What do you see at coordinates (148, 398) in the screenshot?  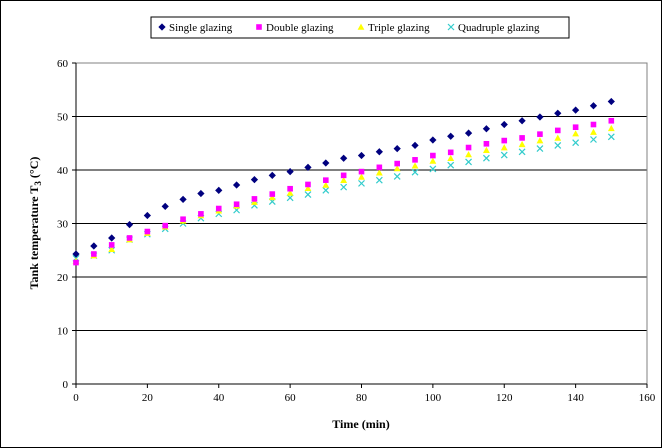 I see `x-tick-label: 20` at bounding box center [148, 398].